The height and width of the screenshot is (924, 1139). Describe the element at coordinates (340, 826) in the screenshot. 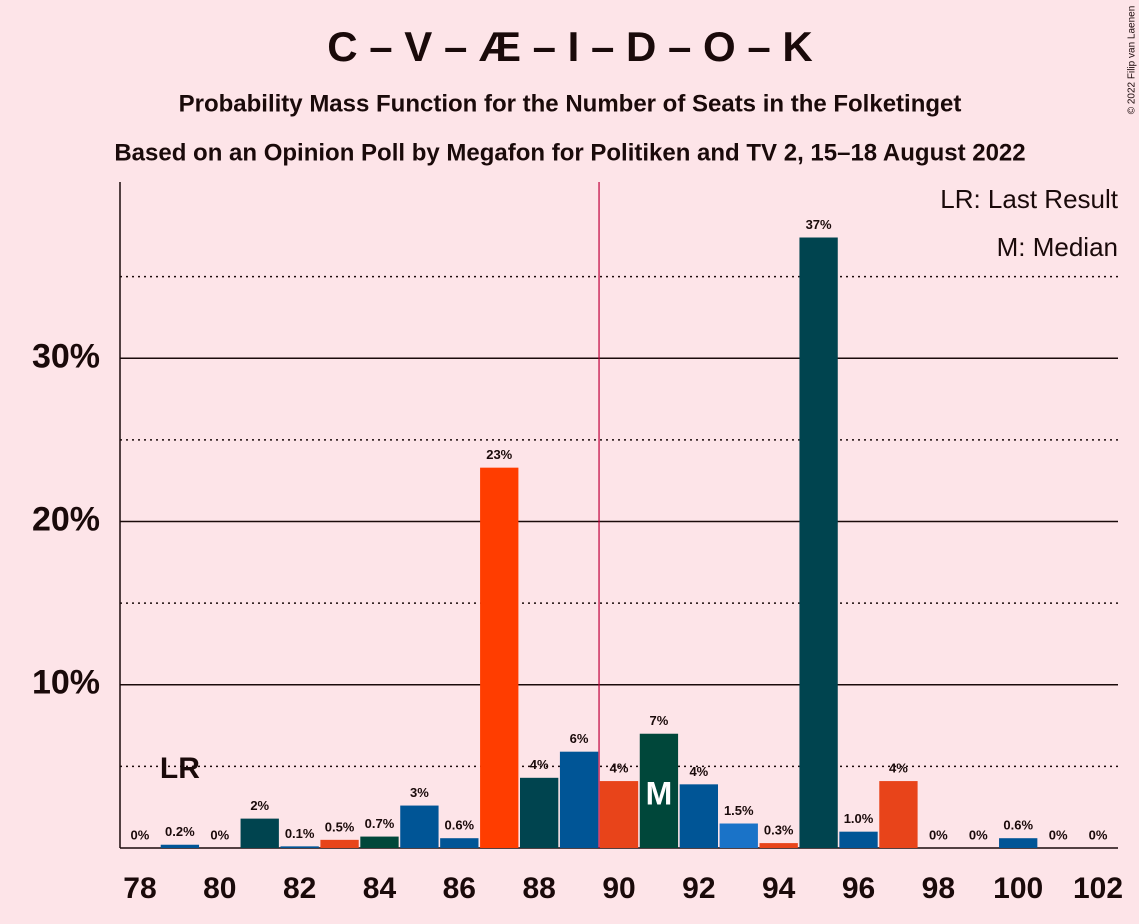

I see `value-label: 0.5%` at that location.